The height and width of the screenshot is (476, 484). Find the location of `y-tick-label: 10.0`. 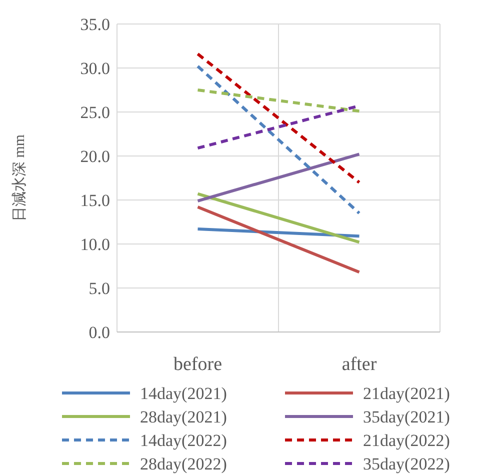

y-tick-label: 10.0 is located at coordinates (95, 244).